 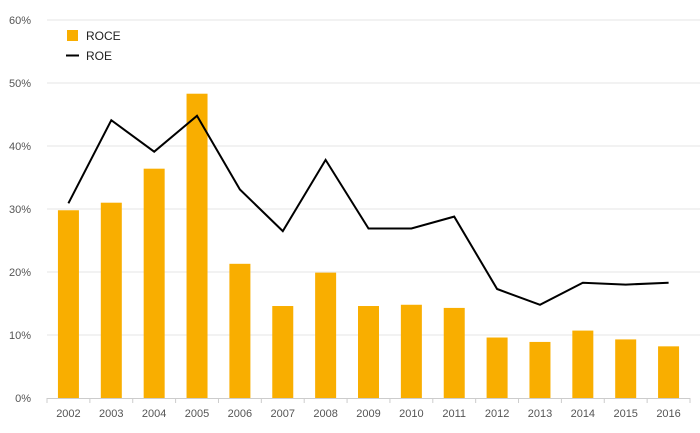 I want to click on legend-label-roe: ROE, so click(x=99, y=56).